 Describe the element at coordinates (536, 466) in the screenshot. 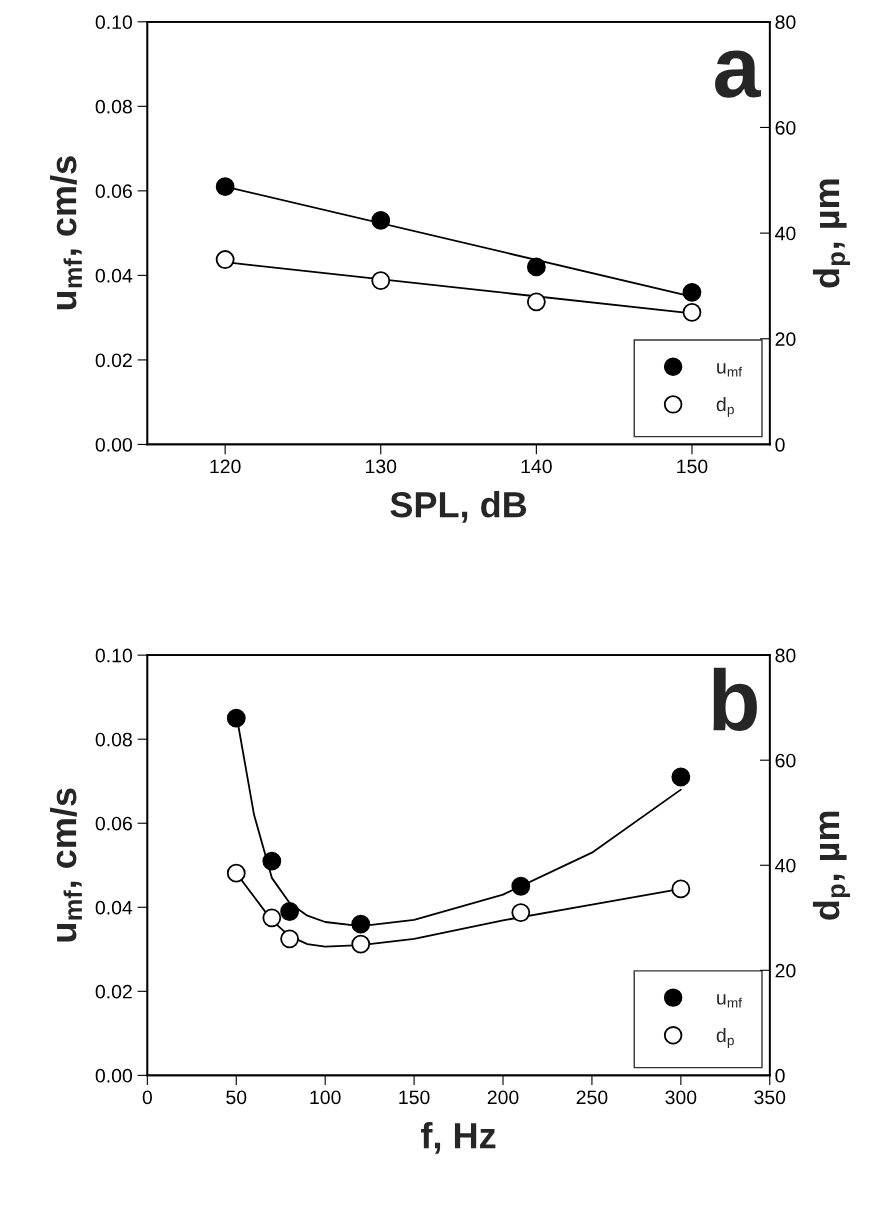

I see `x-tick-label: 140` at that location.